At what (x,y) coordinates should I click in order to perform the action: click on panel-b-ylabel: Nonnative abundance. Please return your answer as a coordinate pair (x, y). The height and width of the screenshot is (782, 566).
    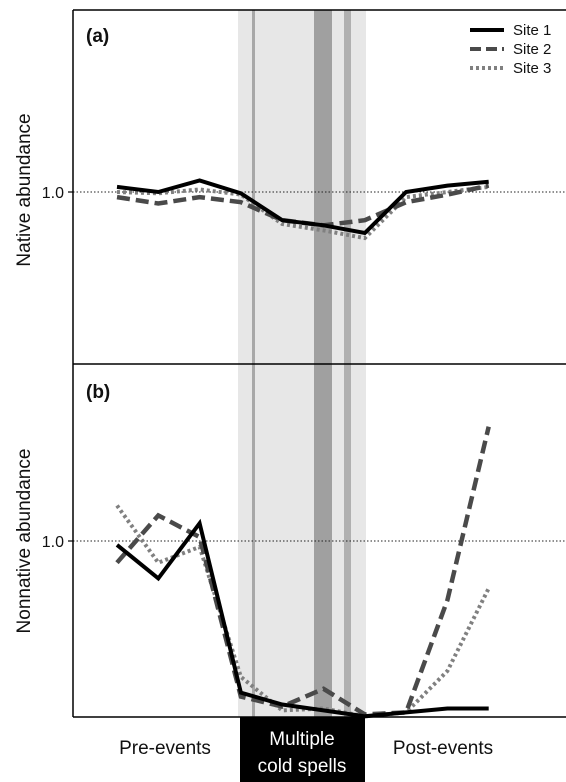
    Looking at the image, I should click on (24, 541).